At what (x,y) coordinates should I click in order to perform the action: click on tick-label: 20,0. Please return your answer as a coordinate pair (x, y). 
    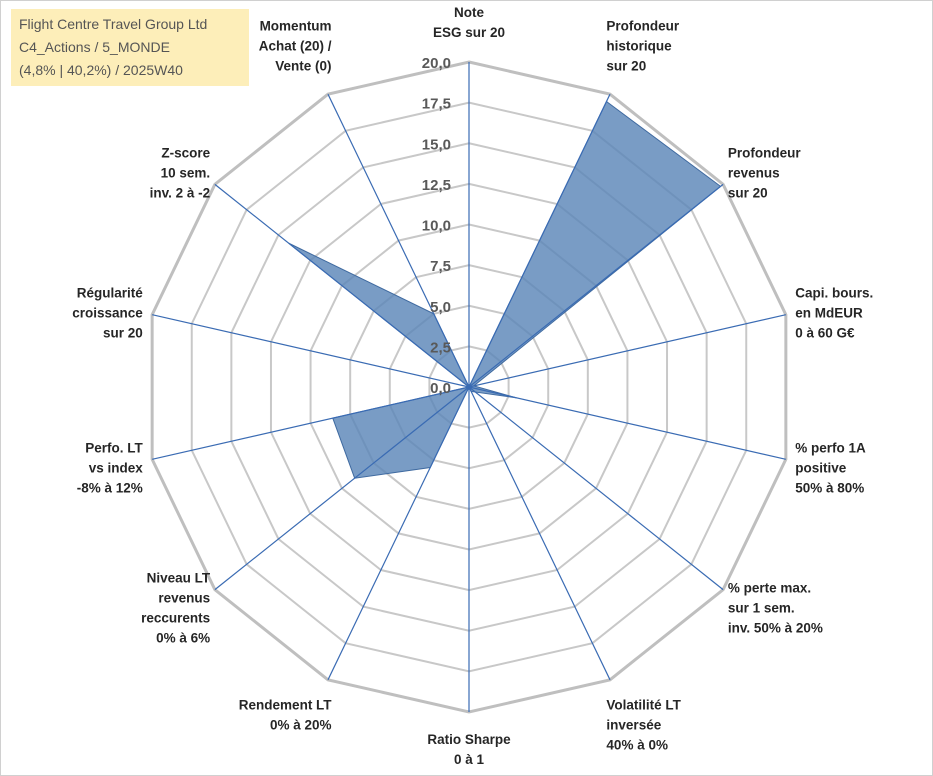
    Looking at the image, I should click on (436, 63).